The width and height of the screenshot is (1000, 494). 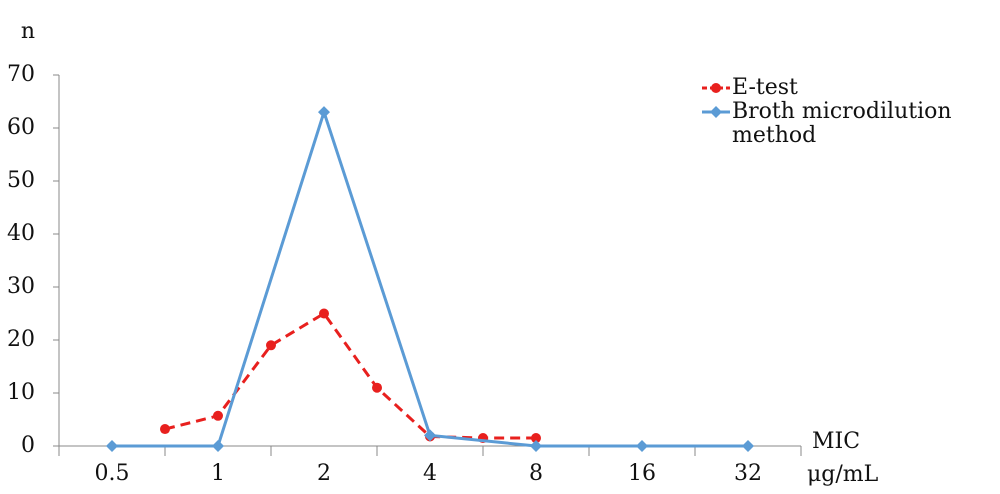 What do you see at coordinates (748, 473) in the screenshot?
I see `x-tick-label: 32` at bounding box center [748, 473].